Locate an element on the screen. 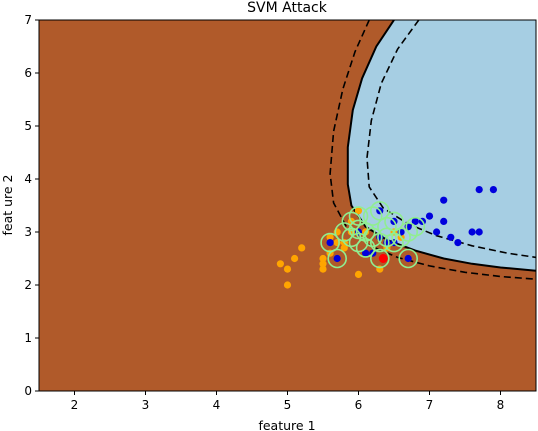  y-tick-label: 7 is located at coordinates (28, 20).